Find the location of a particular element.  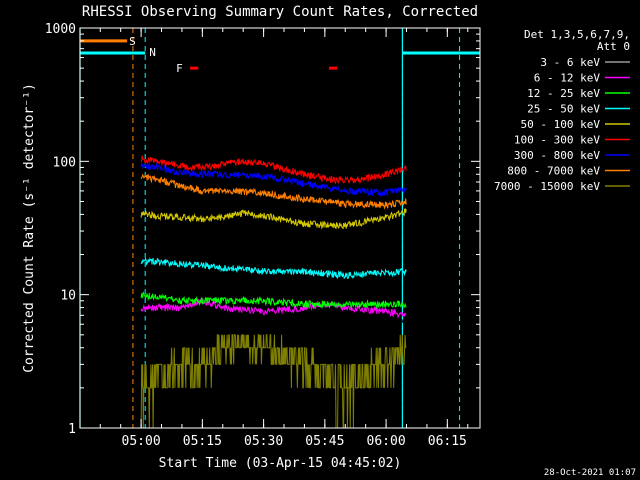

legend-entry-label: 6 - 12 keV is located at coordinates (567, 78).